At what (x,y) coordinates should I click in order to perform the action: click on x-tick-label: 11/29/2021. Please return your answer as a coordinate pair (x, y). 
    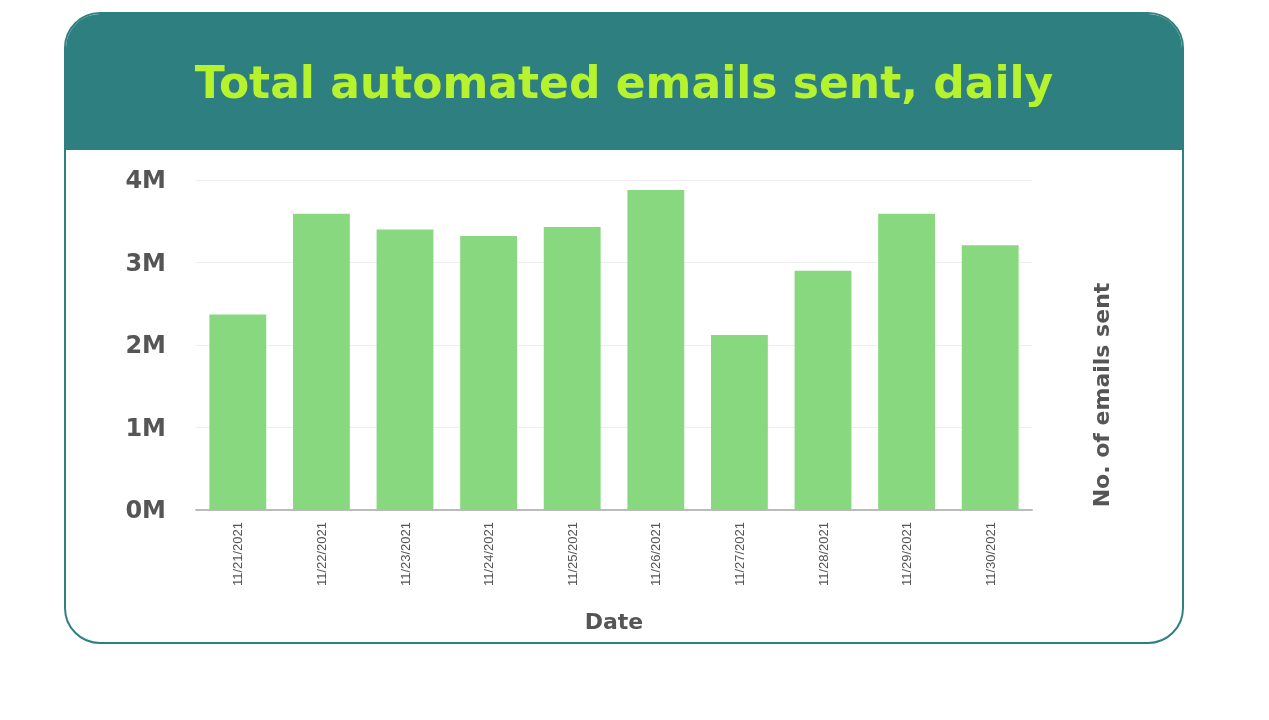
    Looking at the image, I should click on (907, 554).